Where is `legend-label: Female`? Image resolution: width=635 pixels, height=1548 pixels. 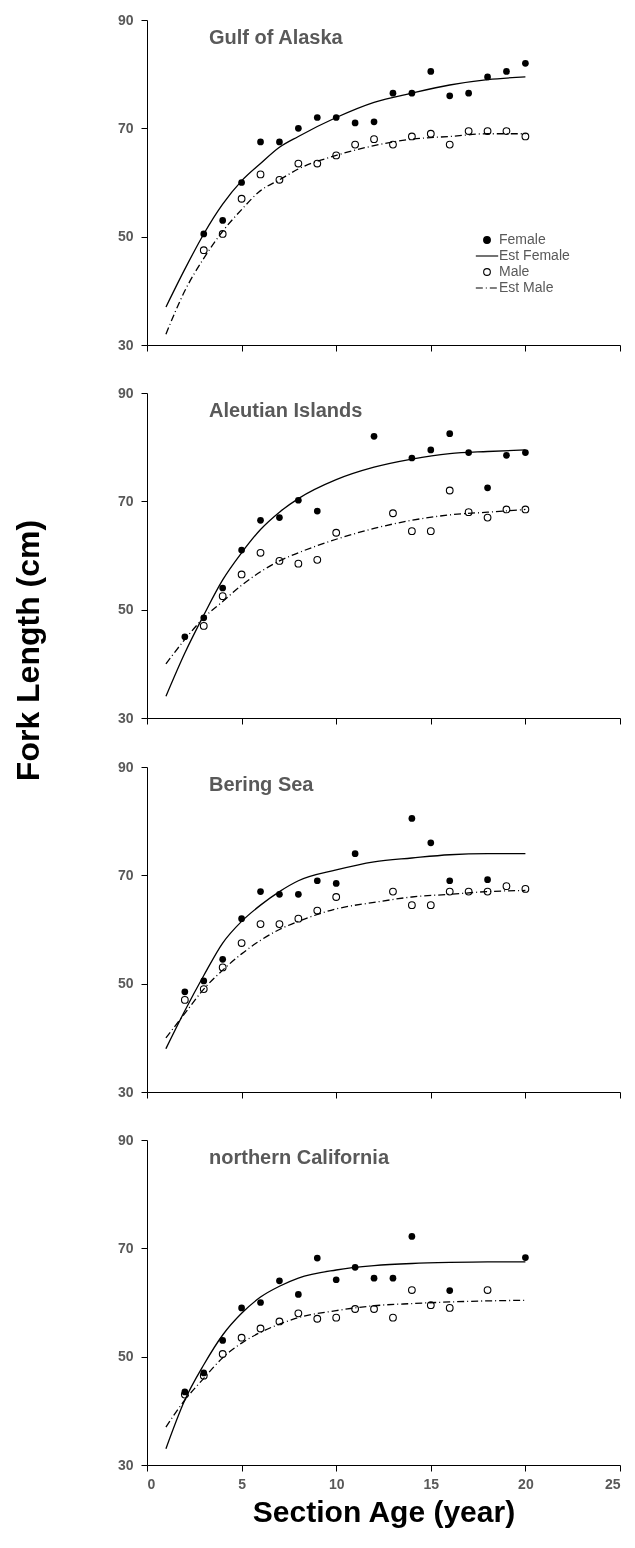
legend-label: Female is located at coordinates (522, 239).